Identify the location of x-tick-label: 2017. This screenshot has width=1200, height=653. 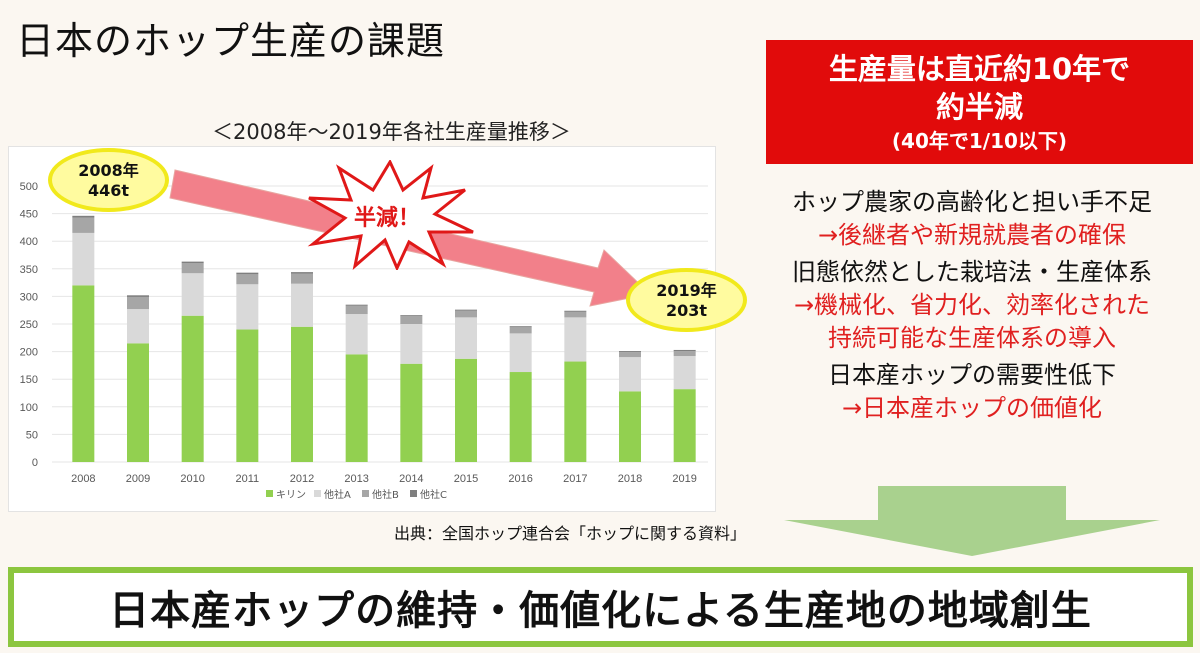
(575, 479).